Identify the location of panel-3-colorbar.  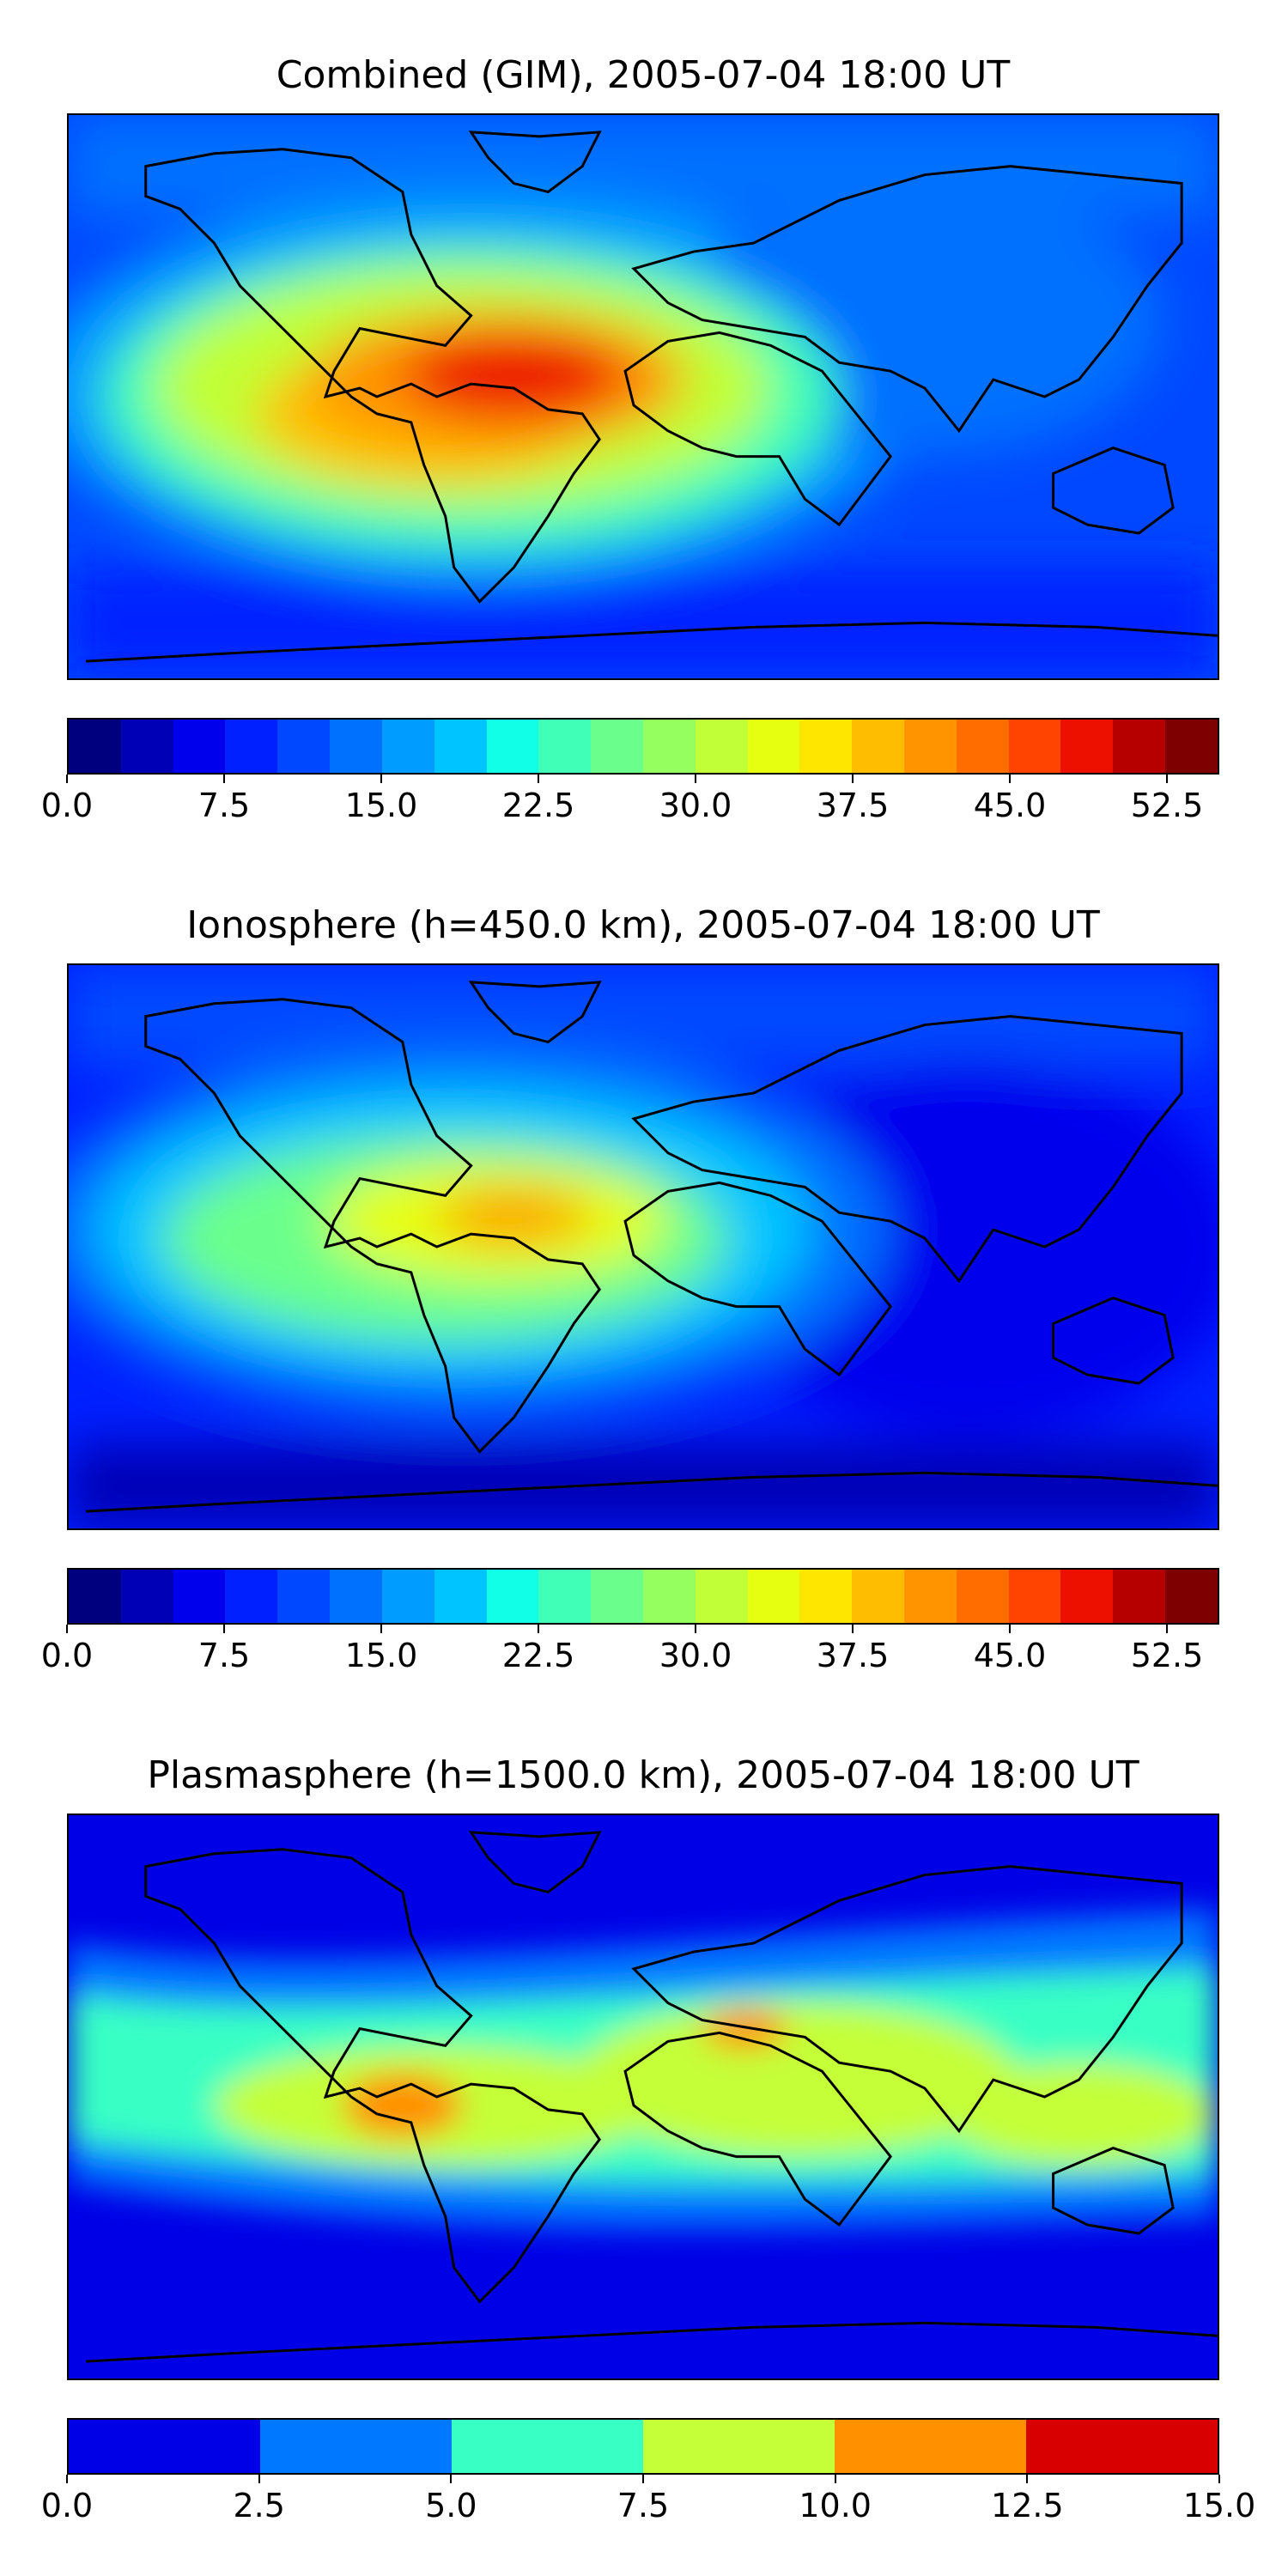
(643, 2446).